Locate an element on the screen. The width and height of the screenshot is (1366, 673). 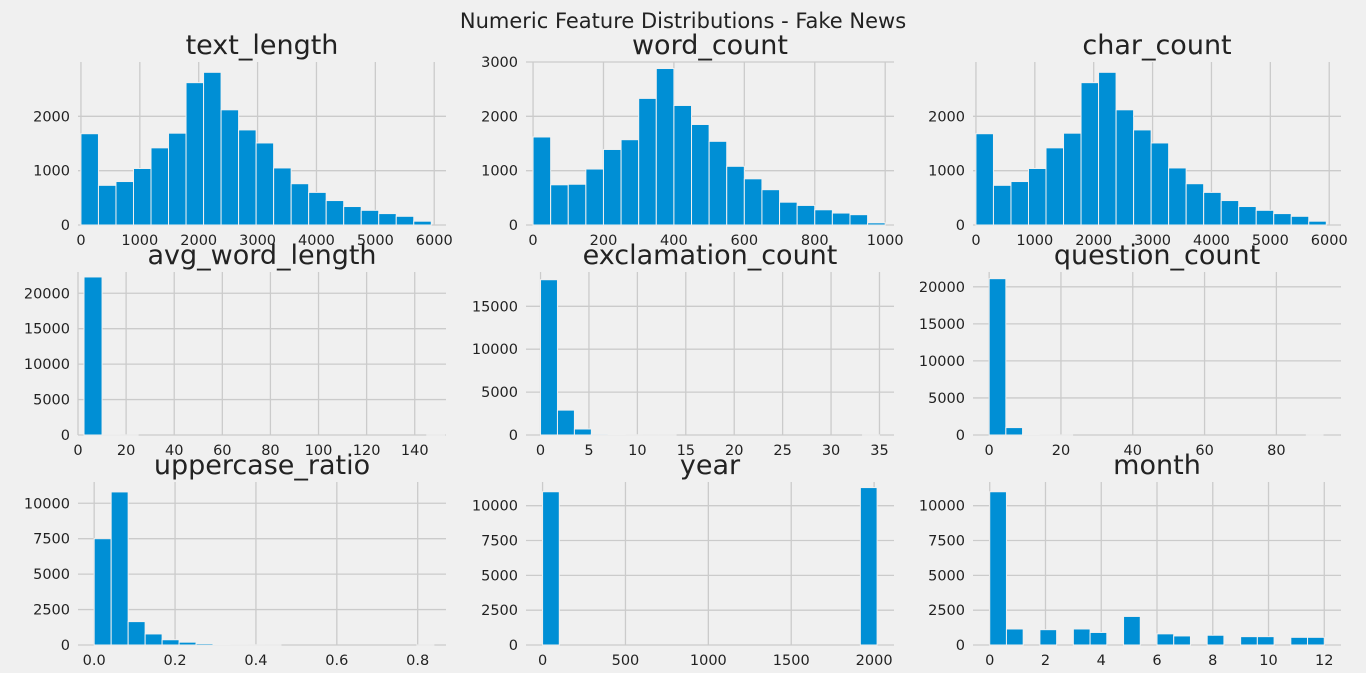
x-tick-label: 400 is located at coordinates (674, 241).